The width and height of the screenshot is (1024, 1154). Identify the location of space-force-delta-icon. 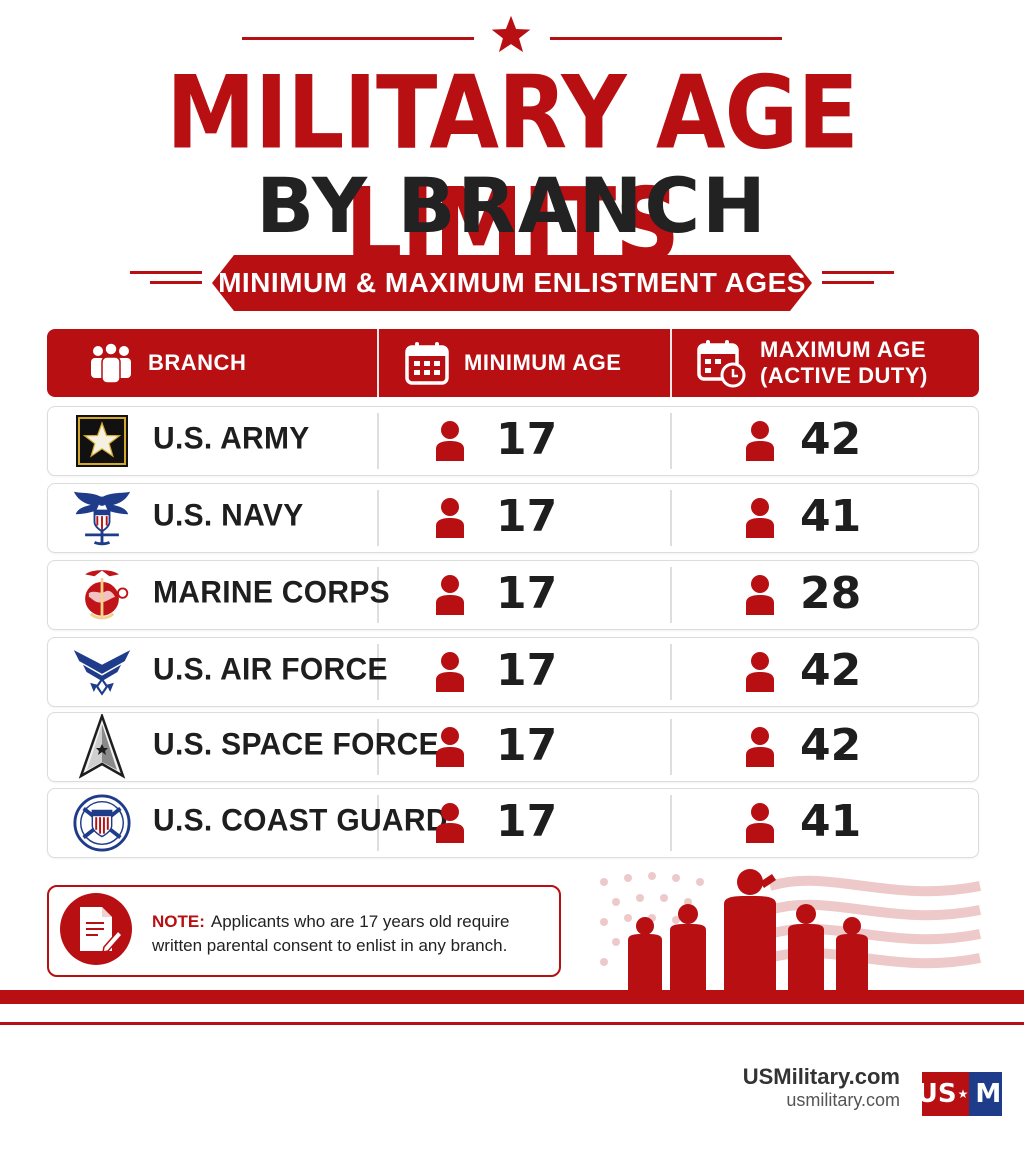
(102, 746).